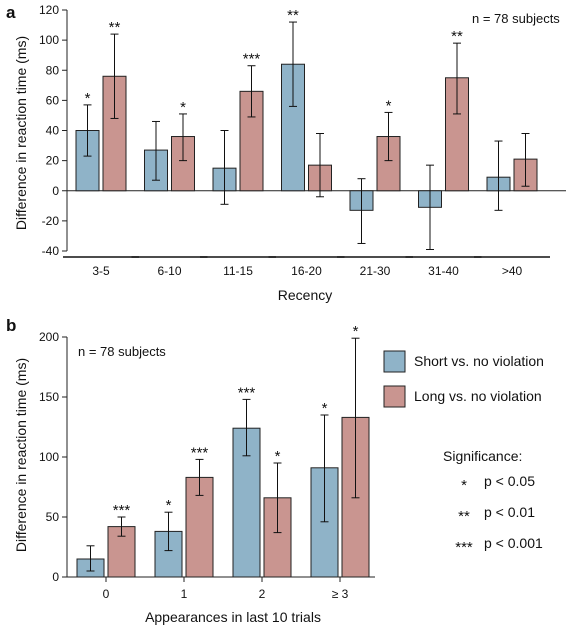 The height and width of the screenshot is (627, 581). Describe the element at coordinates (394, 396) in the screenshot. I see `legend-swatch-long` at that location.